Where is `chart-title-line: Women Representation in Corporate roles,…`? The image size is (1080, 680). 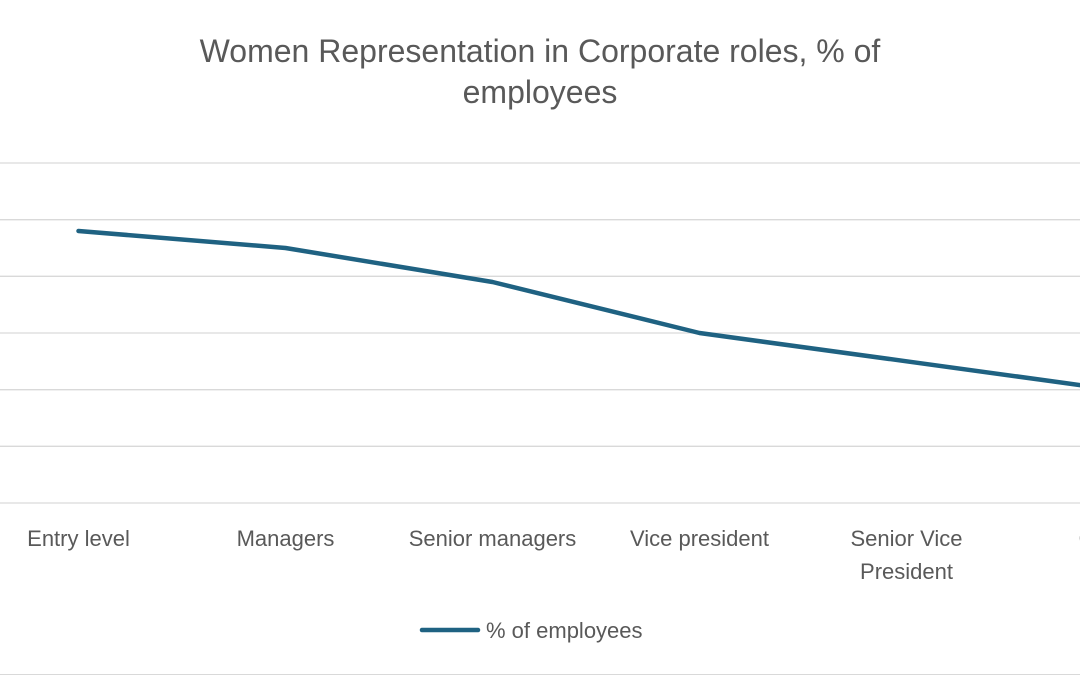 chart-title-line: Women Representation in Corporate roles,… is located at coordinates (540, 51).